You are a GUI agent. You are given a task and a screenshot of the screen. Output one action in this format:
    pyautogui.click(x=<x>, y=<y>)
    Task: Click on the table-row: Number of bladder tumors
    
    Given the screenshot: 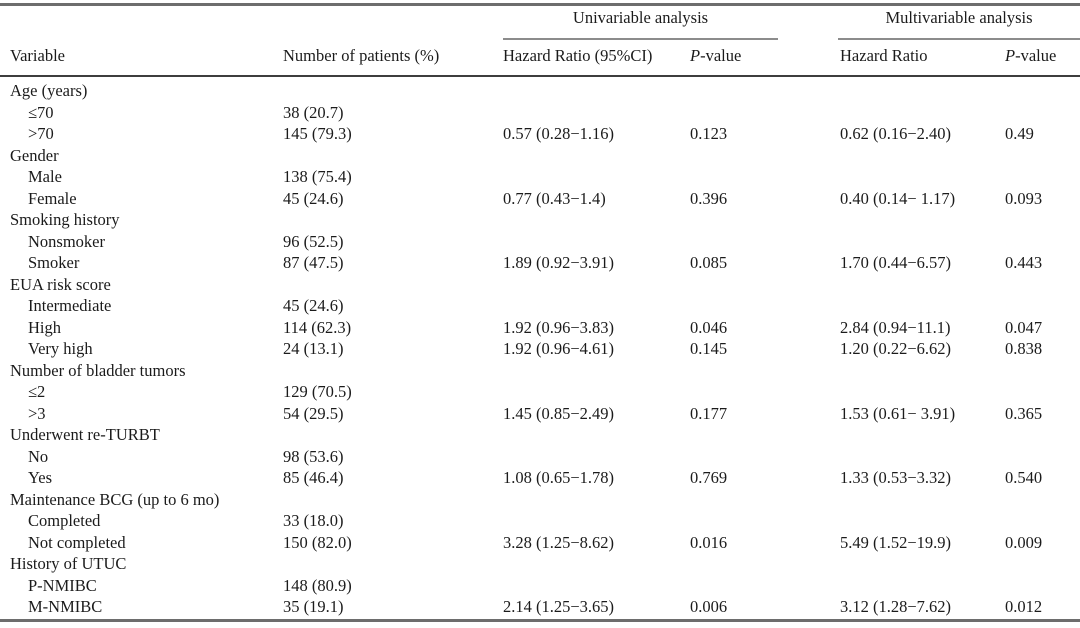 What is the action you would take?
    pyautogui.click(x=540, y=371)
    